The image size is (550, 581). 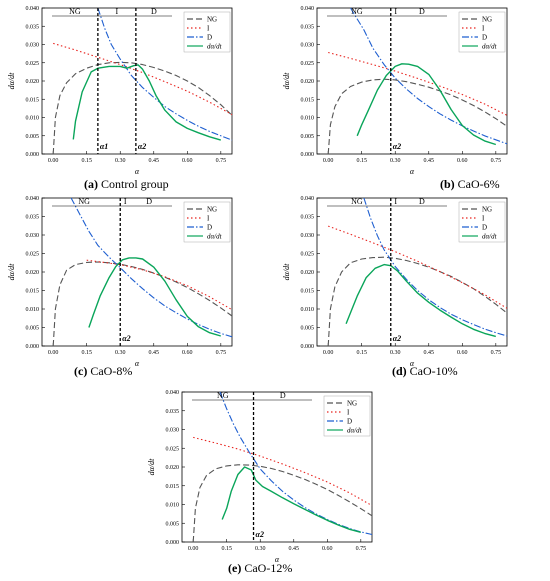 What do you see at coordinates (235, 568) in the screenshot?
I see `caption-letter: (e)` at bounding box center [235, 568].